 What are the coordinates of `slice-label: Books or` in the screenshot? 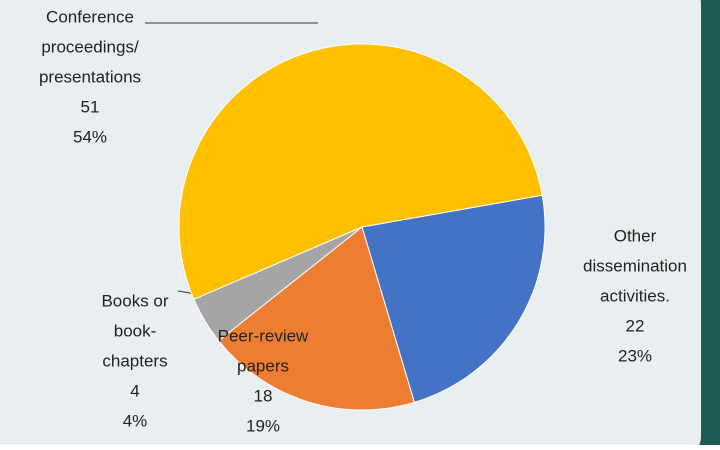 It's located at (134, 300).